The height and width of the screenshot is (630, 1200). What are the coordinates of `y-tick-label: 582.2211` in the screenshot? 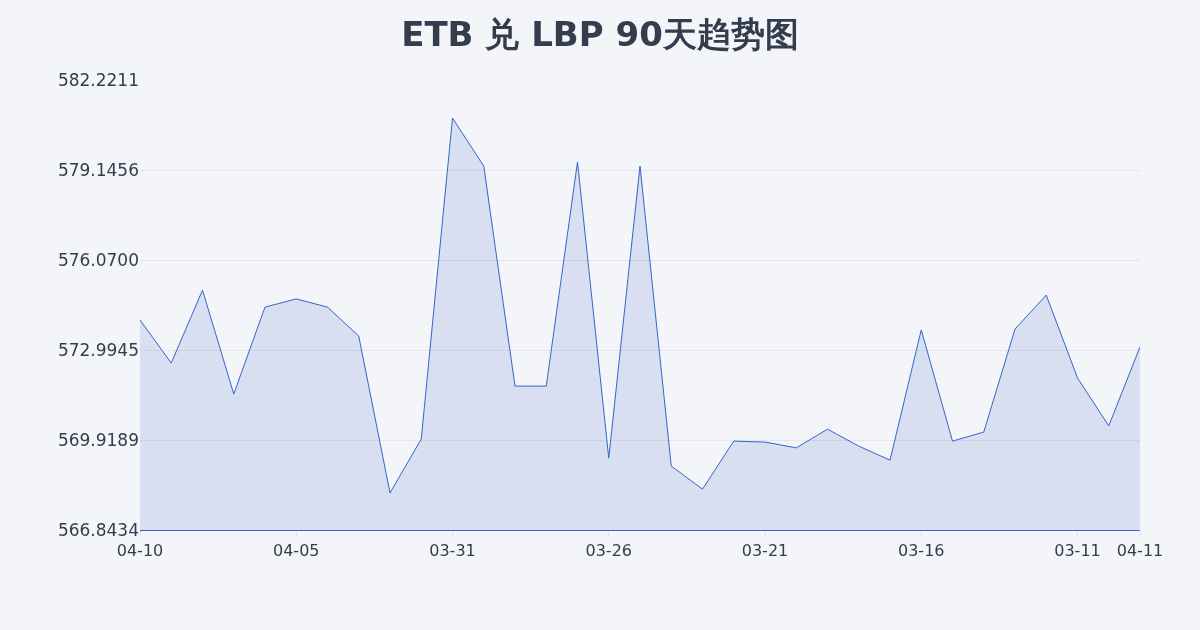 It's located at (98, 79).